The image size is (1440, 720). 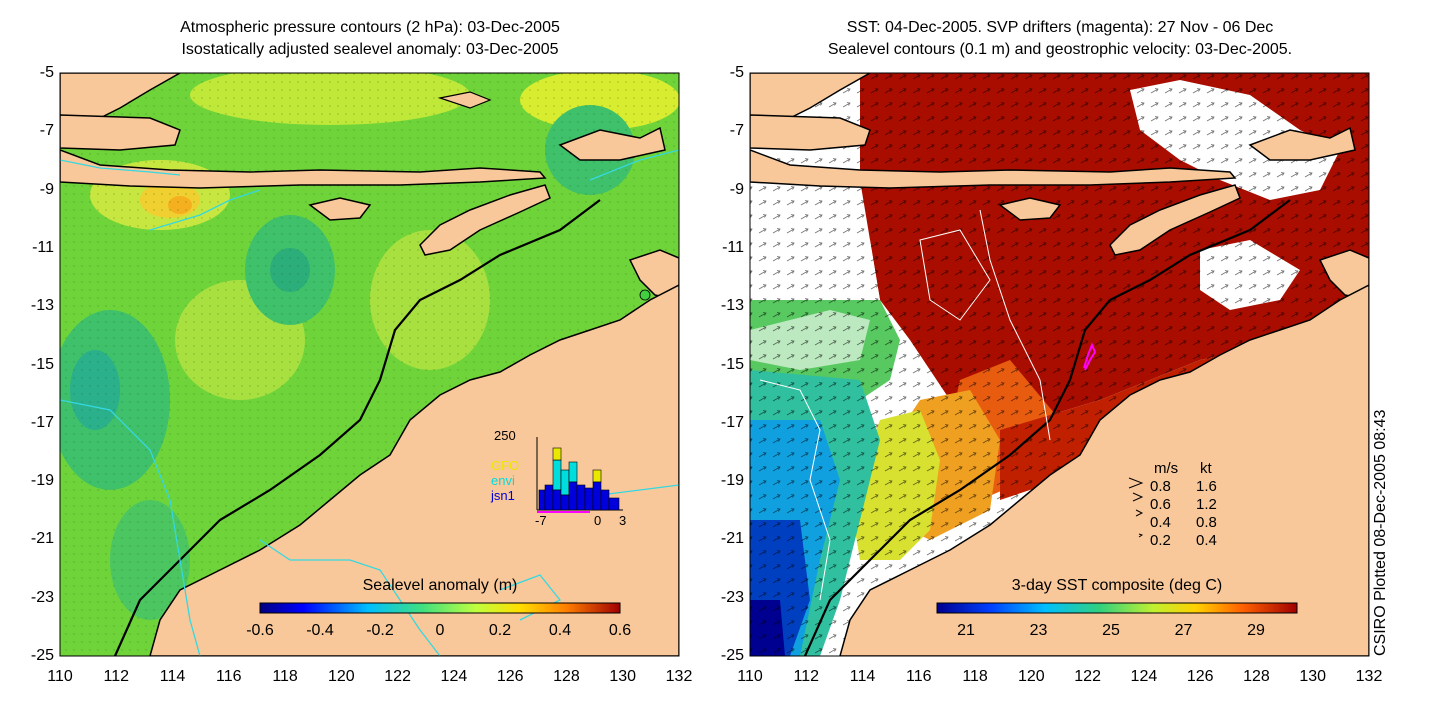 I want to click on right-colorbar-label: 3-day SST composite (deg C), so click(x=1117, y=585).